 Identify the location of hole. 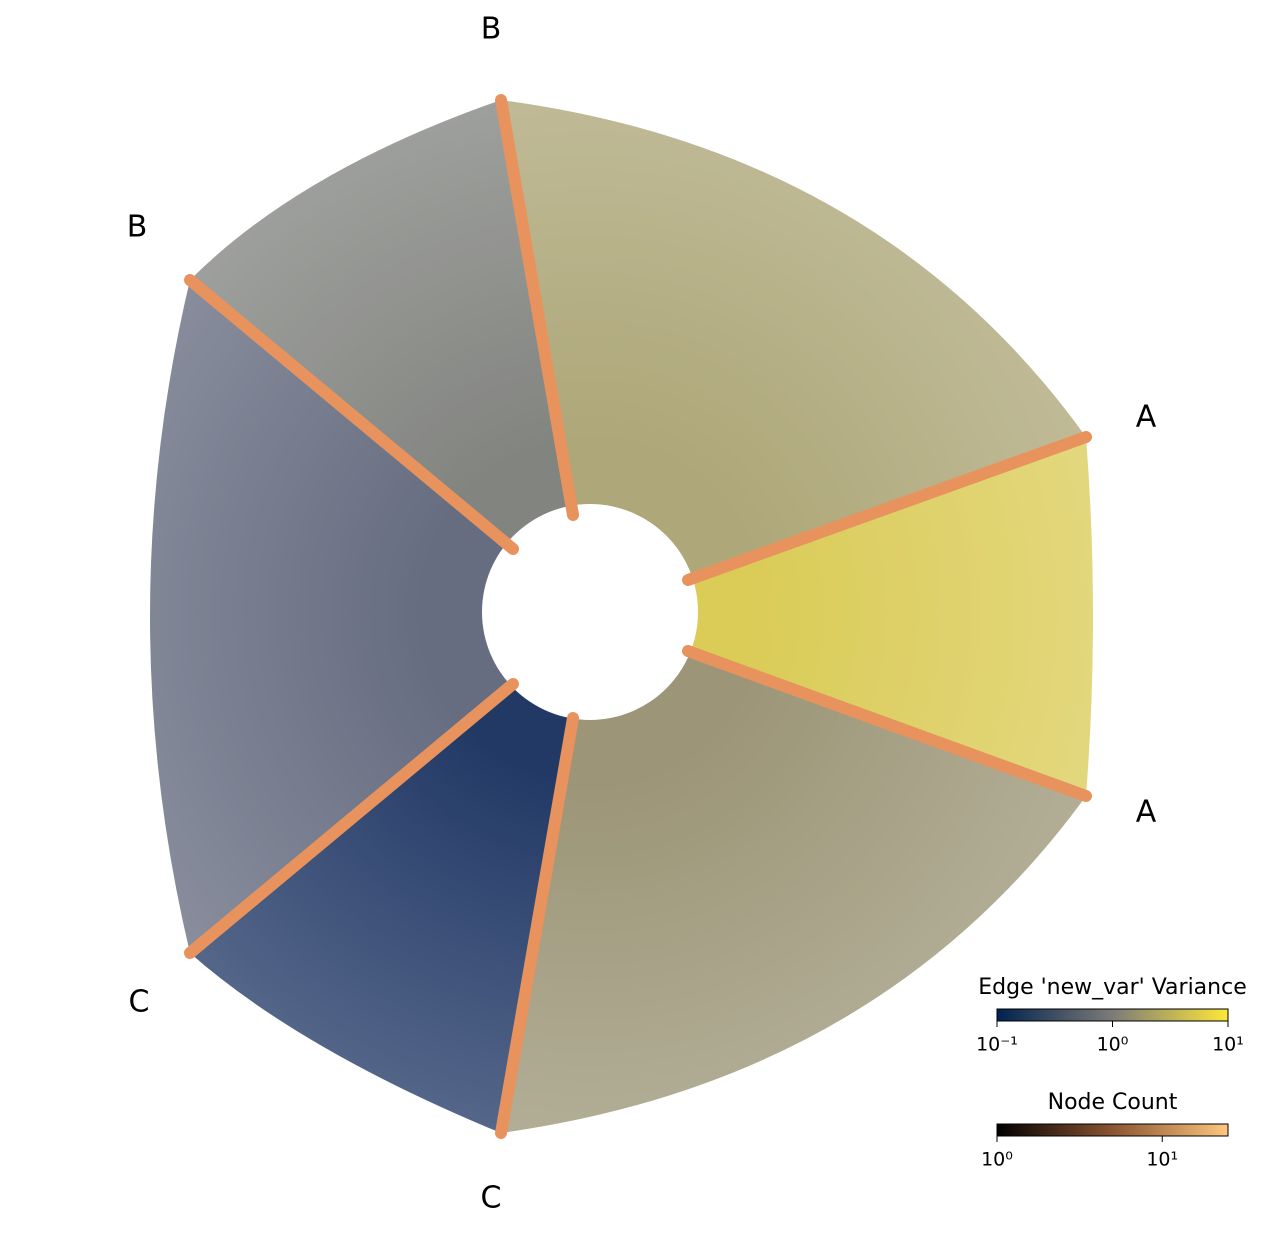
(590, 612).